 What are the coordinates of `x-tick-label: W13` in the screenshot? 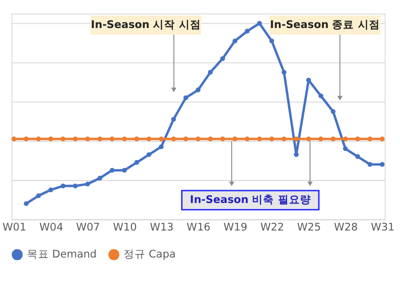 It's located at (162, 227).